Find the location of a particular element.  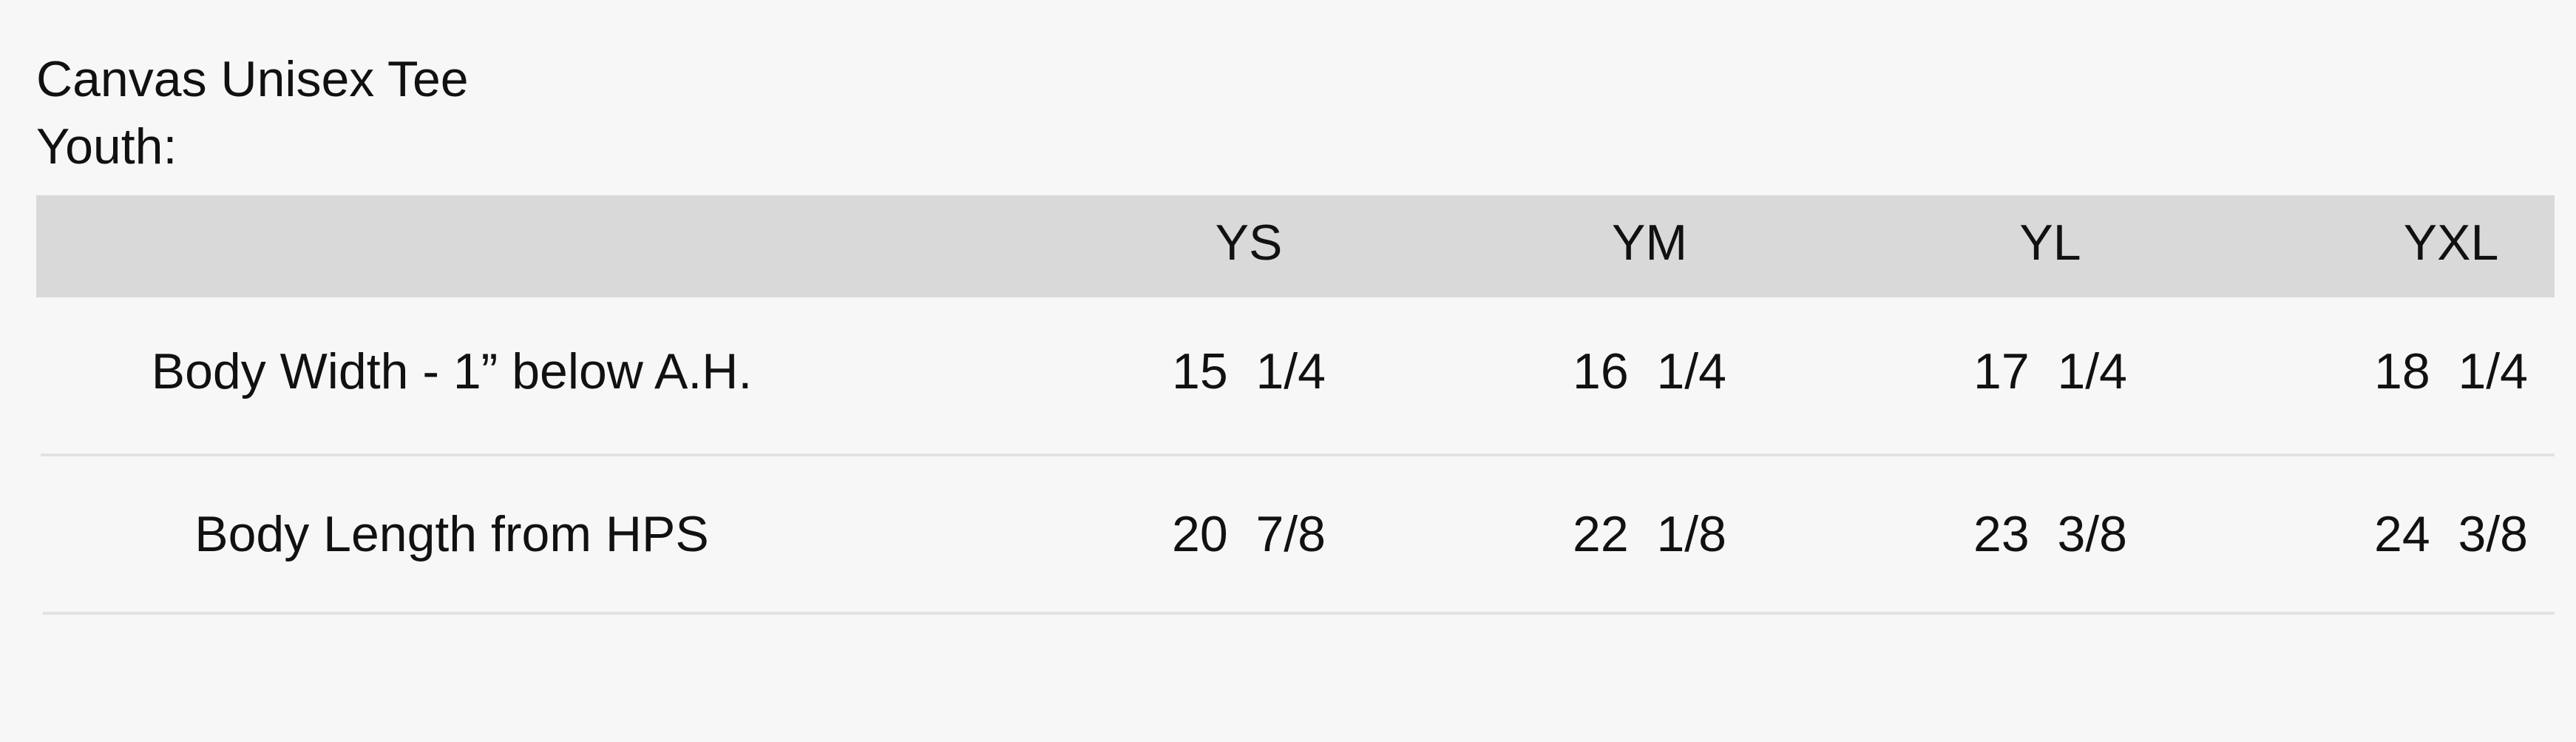

row-label: Body Length from HPS is located at coordinates (451, 534).